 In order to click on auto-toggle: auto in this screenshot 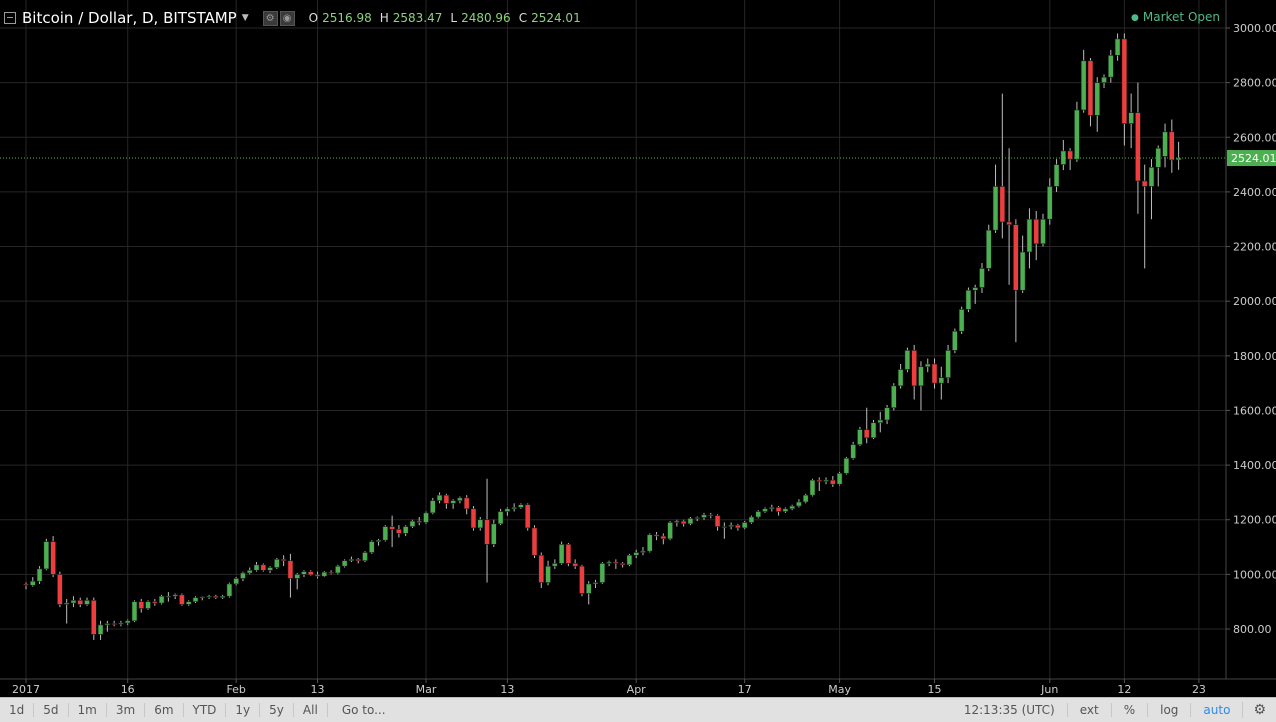, I will do `click(1216, 710)`.